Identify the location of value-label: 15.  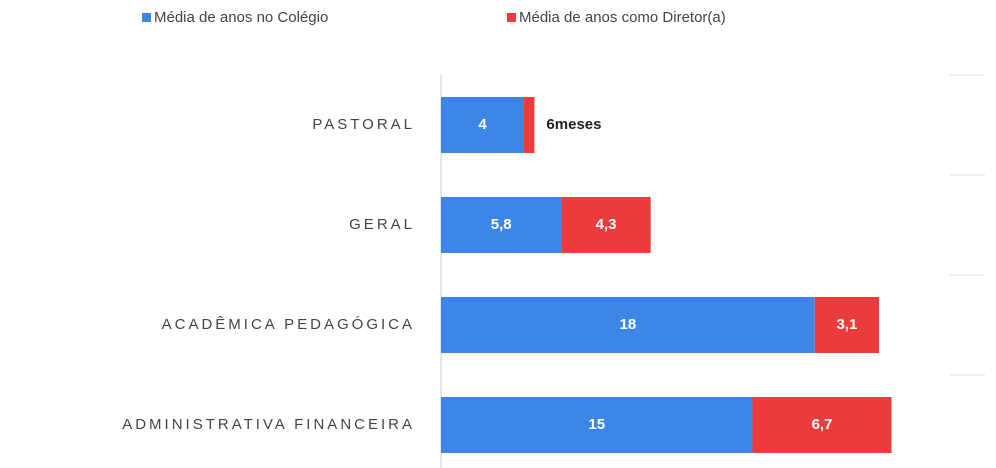
(596, 424).